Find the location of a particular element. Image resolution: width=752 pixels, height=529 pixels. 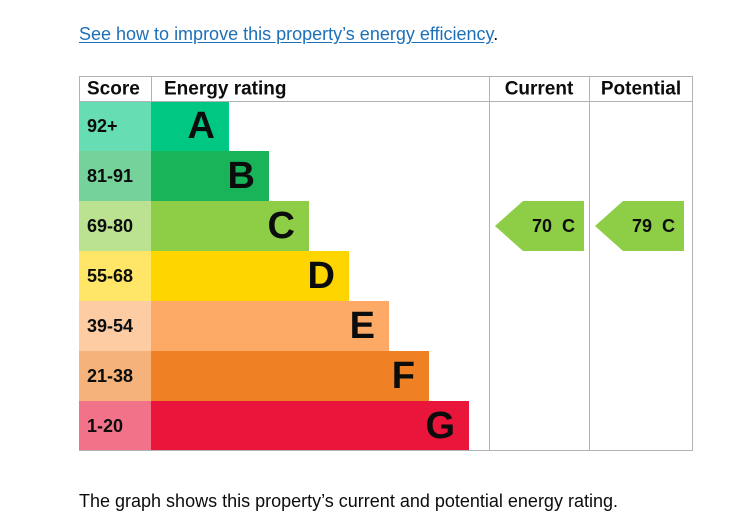

rating-letter-e: E is located at coordinates (362, 326).